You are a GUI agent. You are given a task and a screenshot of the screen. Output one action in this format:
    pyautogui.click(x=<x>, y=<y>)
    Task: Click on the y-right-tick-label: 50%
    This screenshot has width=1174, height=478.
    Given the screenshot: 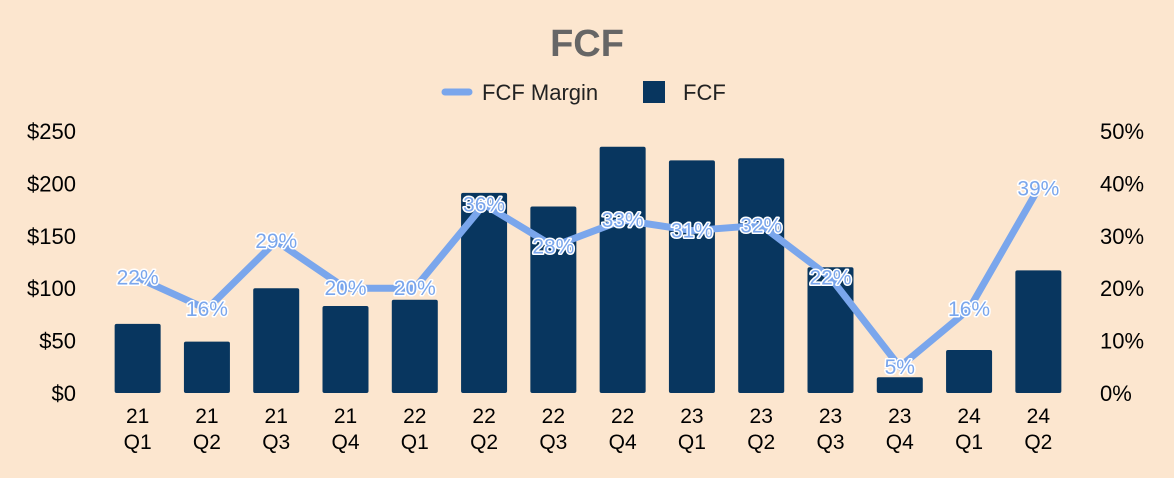 What is the action you would take?
    pyautogui.click(x=1122, y=131)
    